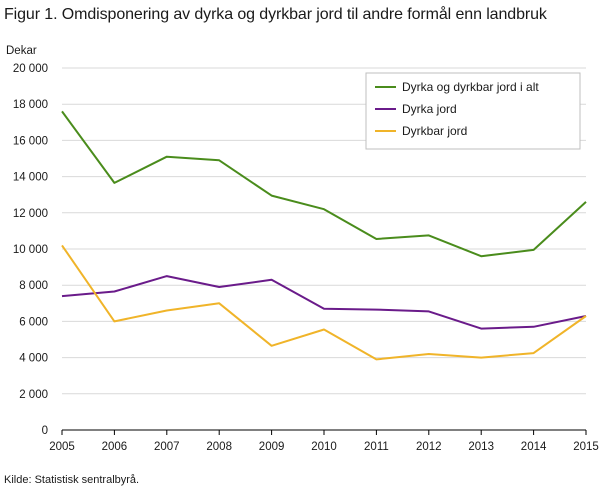 Image resolution: width=609 pixels, height=489 pixels. Describe the element at coordinates (45, 431) in the screenshot. I see `y-tick-label: 0` at that location.